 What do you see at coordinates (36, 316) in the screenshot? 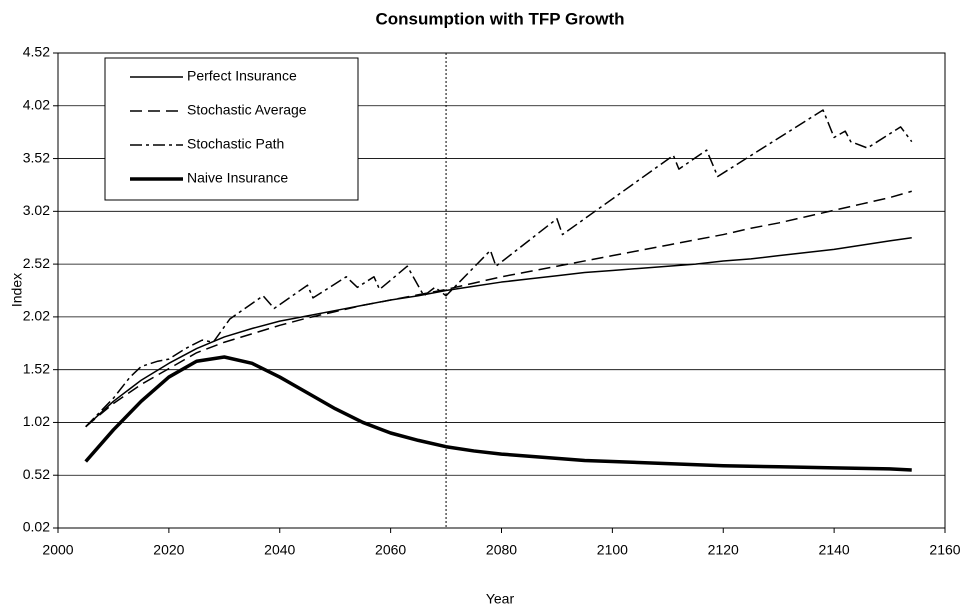
I see `y-tick-label: 2.02` at bounding box center [36, 316].